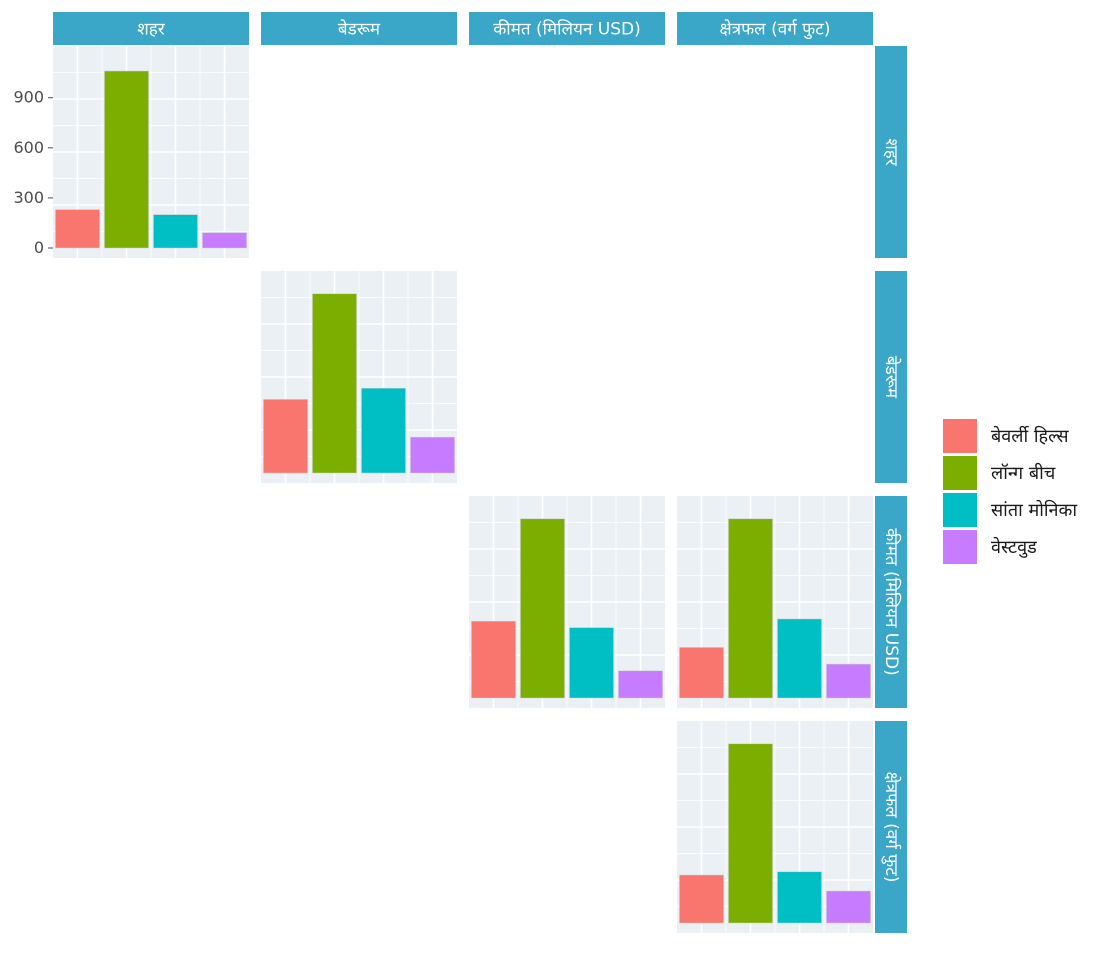  I want to click on legend-label-2: लॉन्ग बीच, so click(1023, 473).